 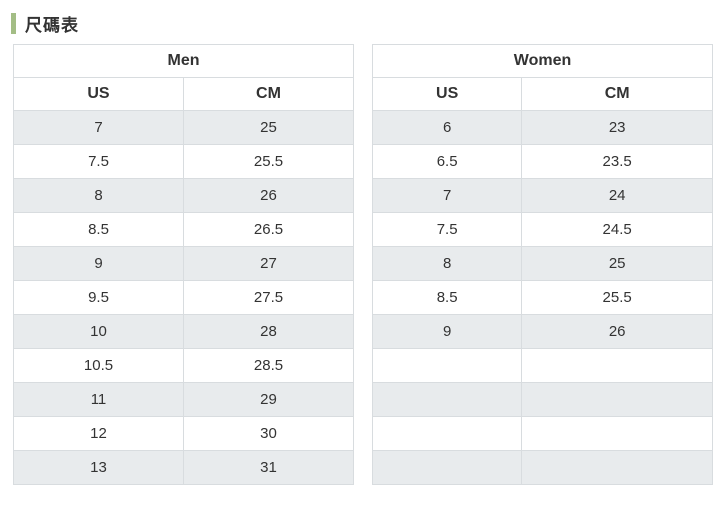 I want to click on cell-cm: 27.5, so click(x=268, y=297).